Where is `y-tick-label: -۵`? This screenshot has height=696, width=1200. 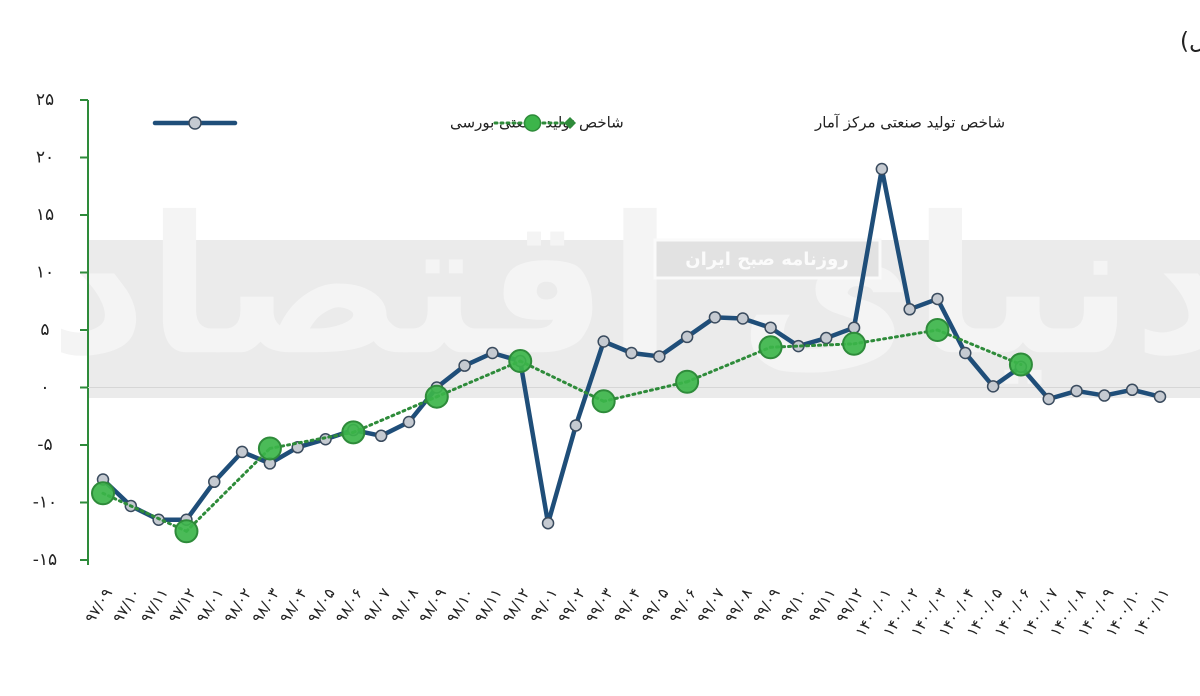
y-tick-label: -۵ is located at coordinates (44, 445).